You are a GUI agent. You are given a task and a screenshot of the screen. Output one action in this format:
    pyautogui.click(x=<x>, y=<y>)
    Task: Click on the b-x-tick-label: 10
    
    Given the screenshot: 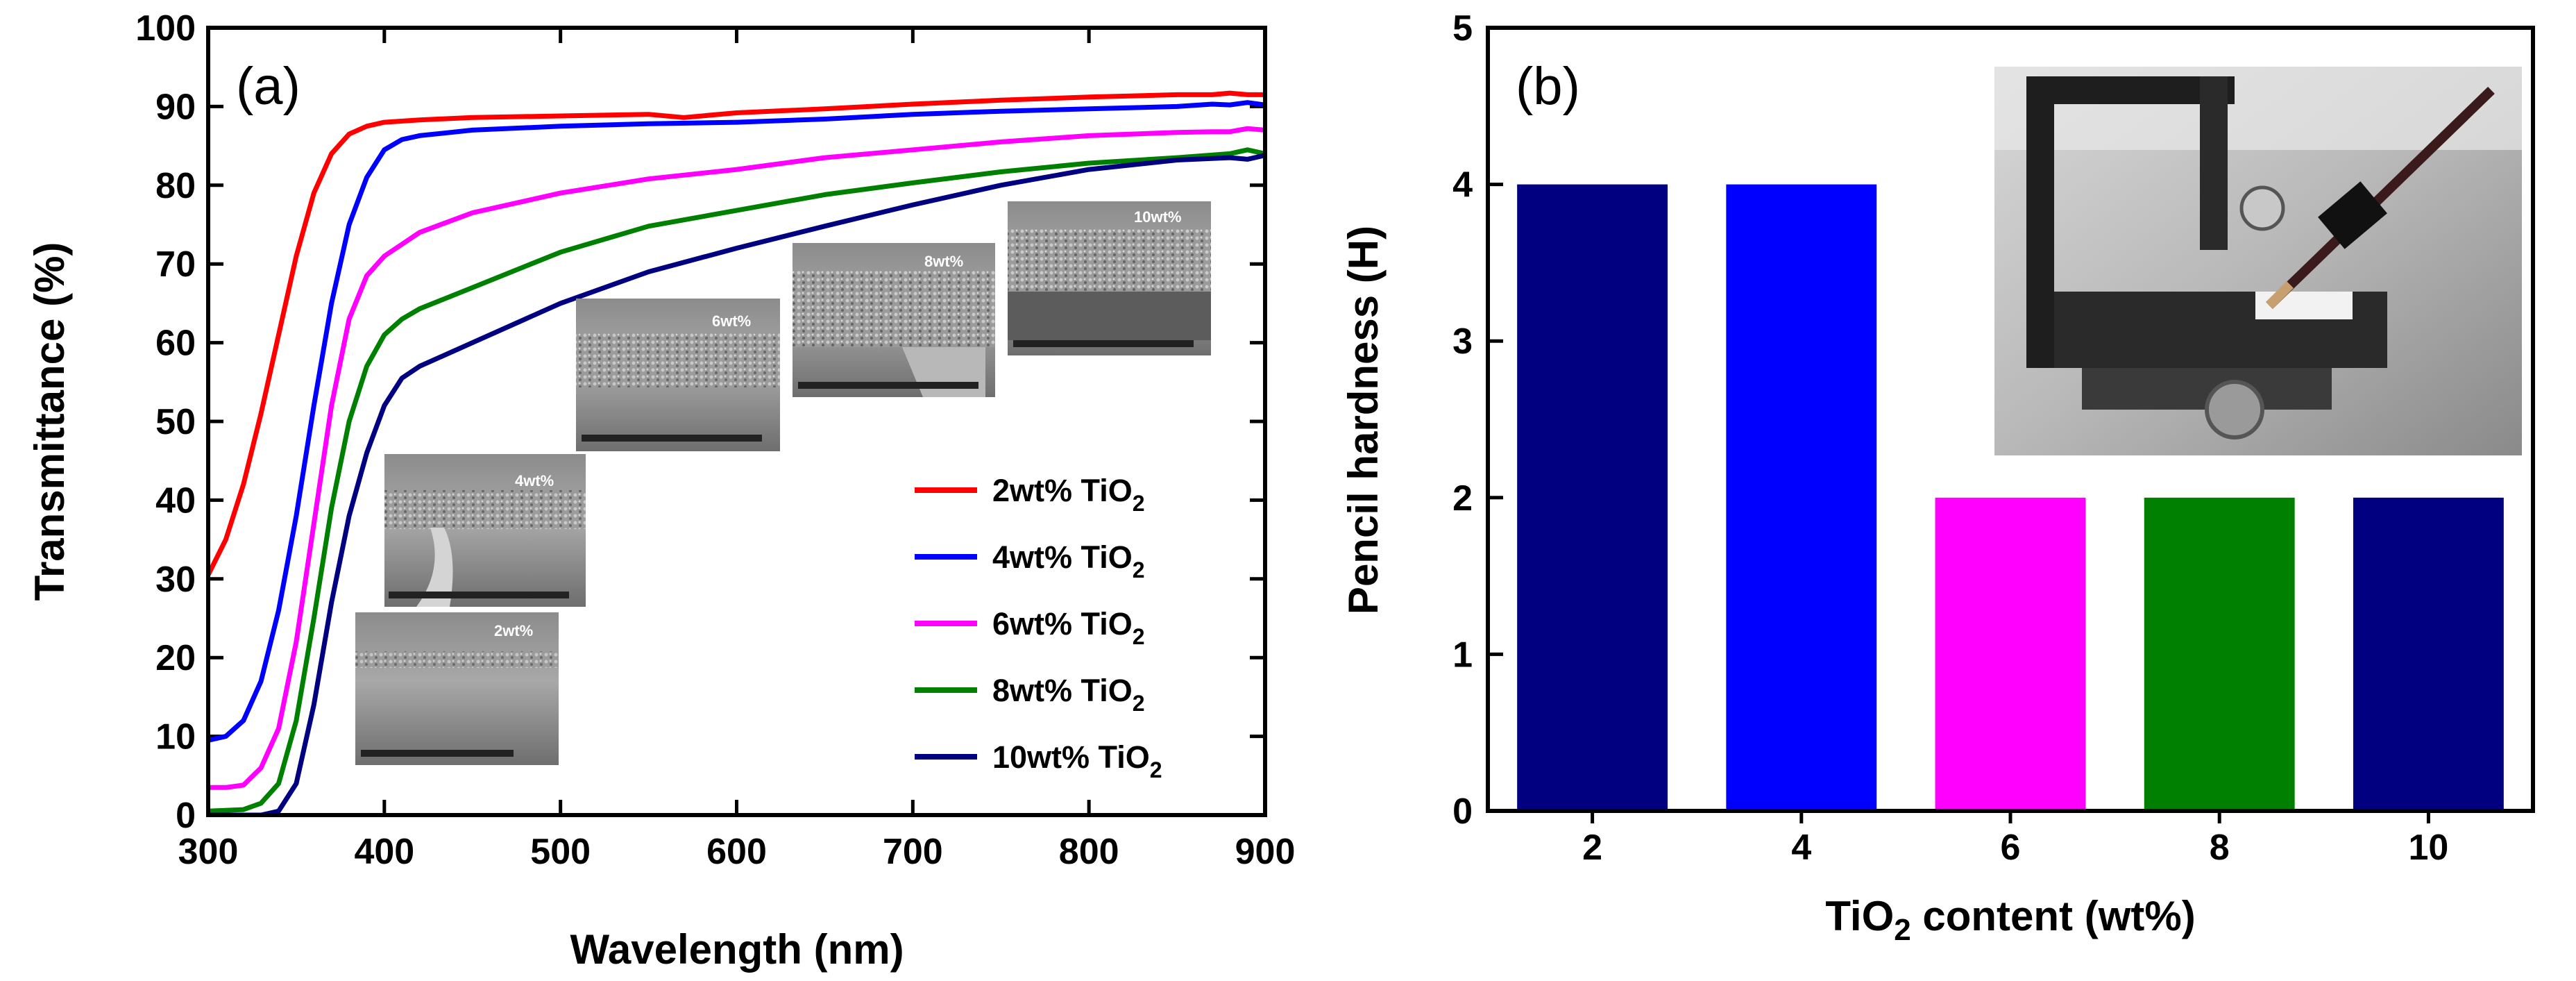 What is the action you would take?
    pyautogui.click(x=2428, y=848)
    